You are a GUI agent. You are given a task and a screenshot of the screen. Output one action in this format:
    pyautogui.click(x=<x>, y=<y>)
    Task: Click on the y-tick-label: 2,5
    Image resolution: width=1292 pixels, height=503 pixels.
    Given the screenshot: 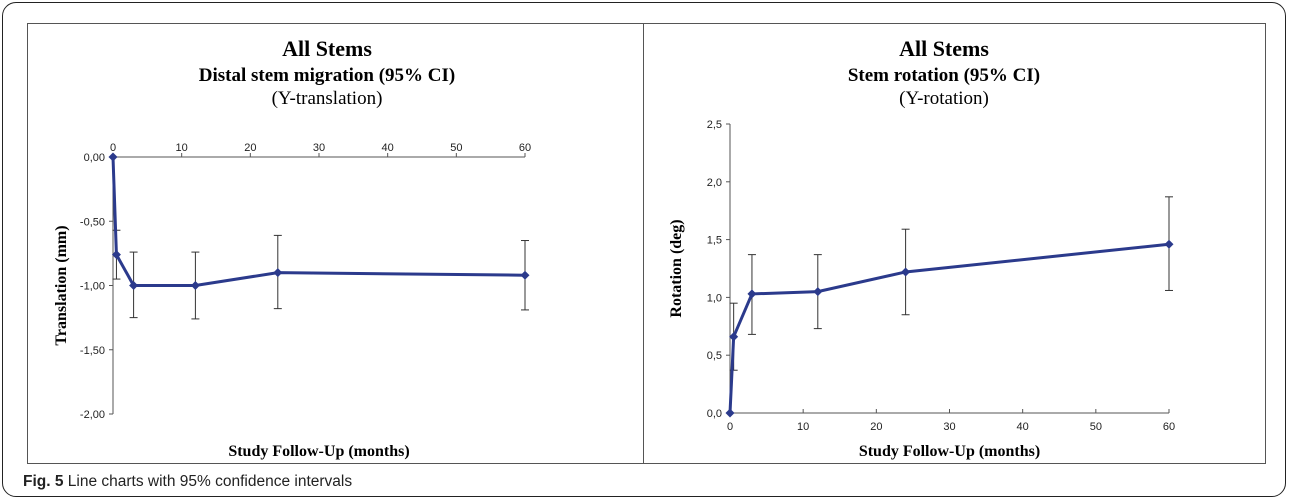 What is the action you would take?
    pyautogui.click(x=714, y=125)
    